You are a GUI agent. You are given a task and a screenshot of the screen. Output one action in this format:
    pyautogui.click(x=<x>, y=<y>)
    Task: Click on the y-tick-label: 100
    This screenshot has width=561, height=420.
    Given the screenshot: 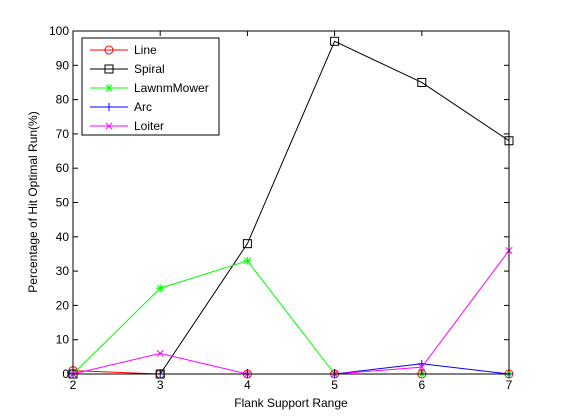 What is the action you would take?
    pyautogui.click(x=59, y=31)
    